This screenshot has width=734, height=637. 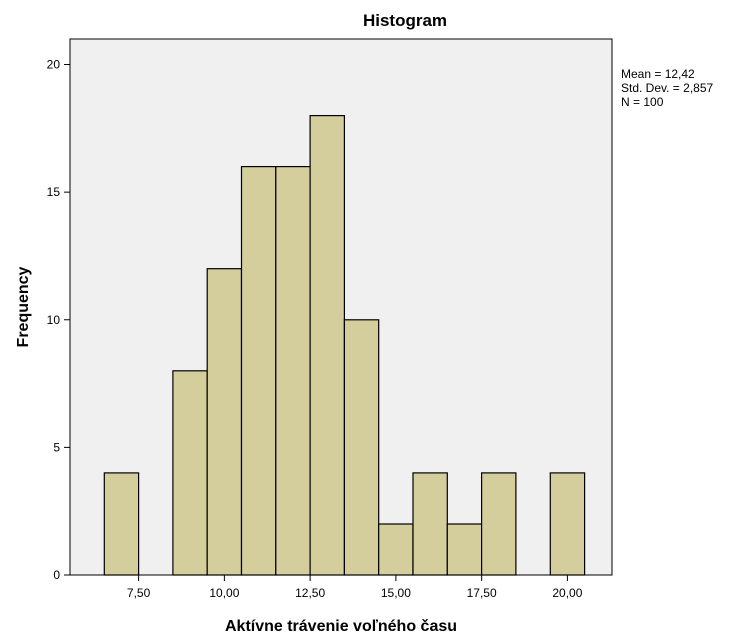 What do you see at coordinates (224, 593) in the screenshot?
I see `x-tick-label-1: 10,00` at bounding box center [224, 593].